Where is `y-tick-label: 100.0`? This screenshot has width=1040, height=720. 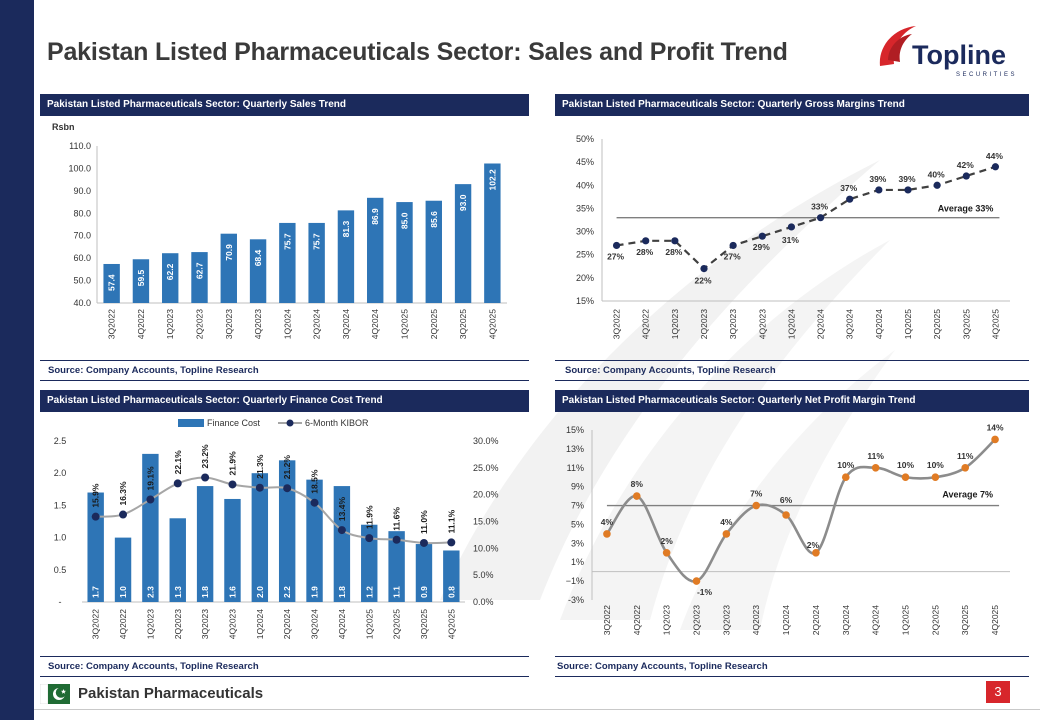 y-tick-label: 100.0 is located at coordinates (79, 168).